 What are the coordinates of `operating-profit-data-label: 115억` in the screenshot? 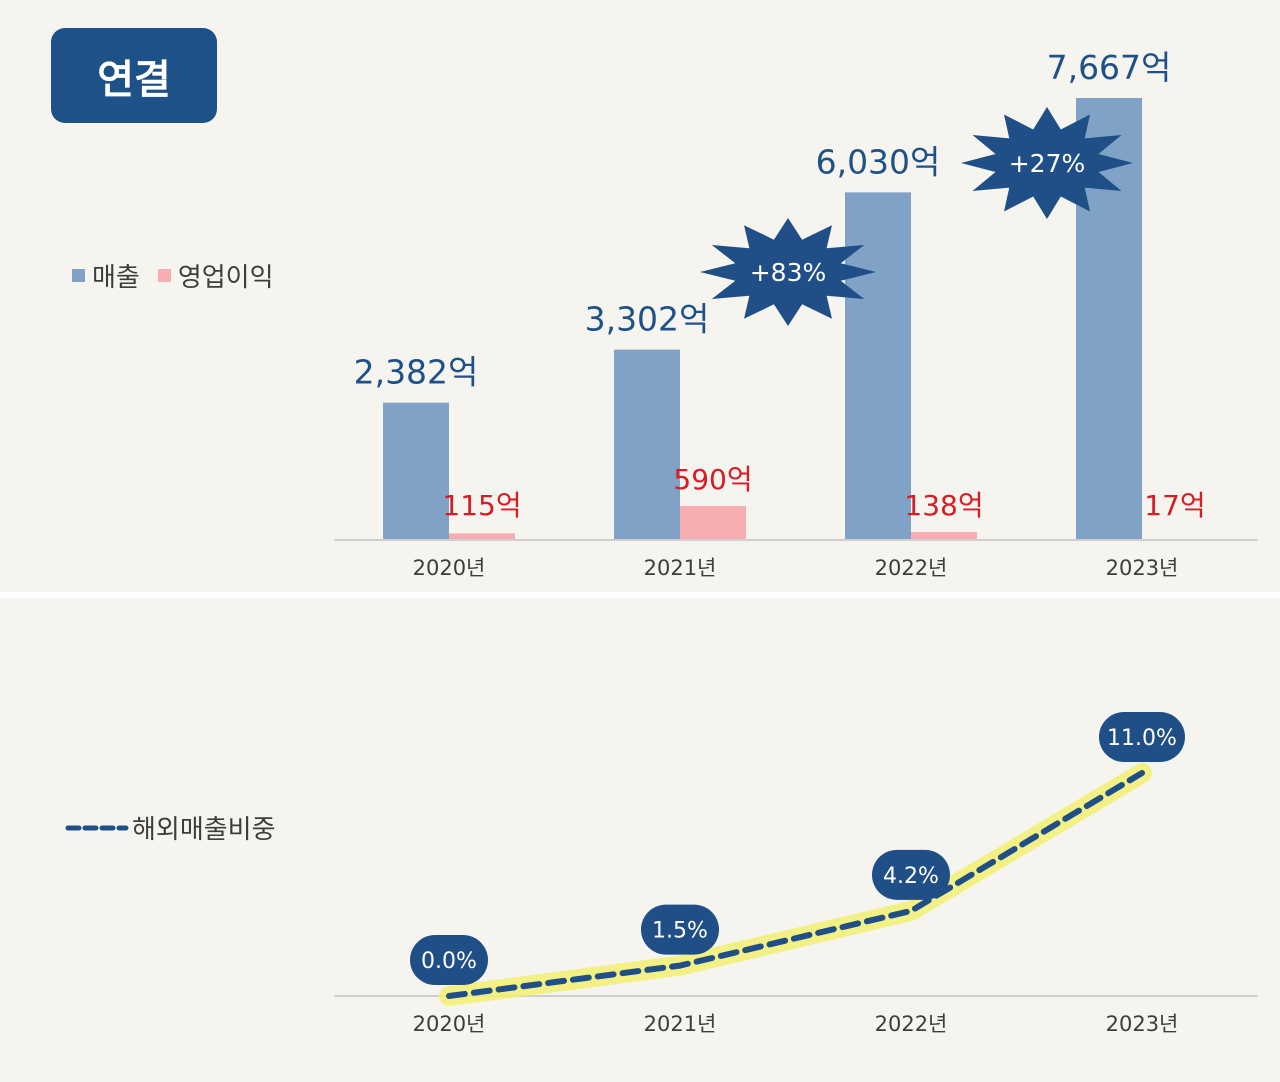 It's located at (481, 505).